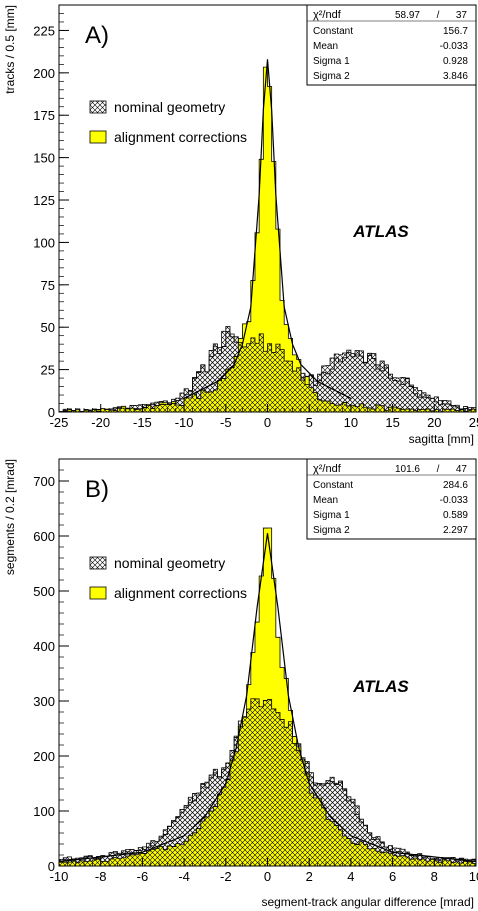 The image size is (478, 911). What do you see at coordinates (455, 76) in the screenshot?
I see `stats-row-value: 3.846` at bounding box center [455, 76].